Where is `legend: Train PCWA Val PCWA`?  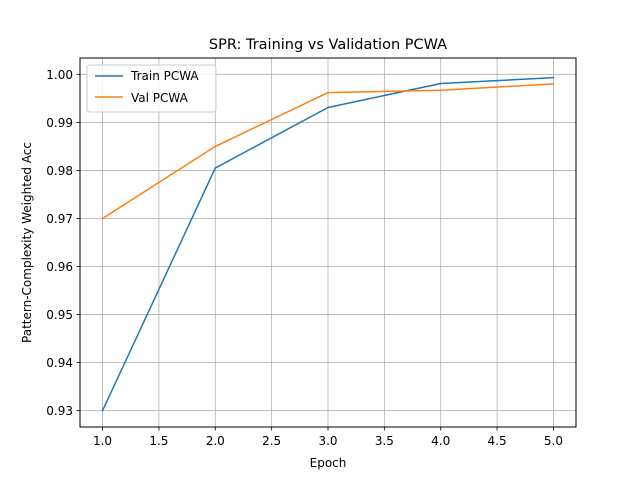 legend: Train PCWA Val PCWA is located at coordinates (151, 88).